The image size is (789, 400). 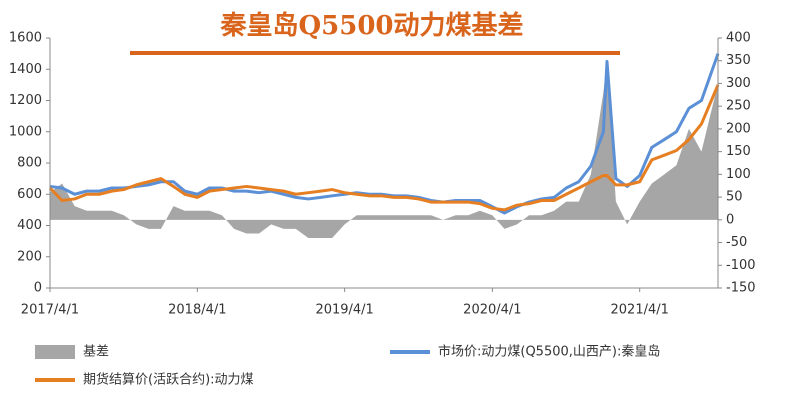 What do you see at coordinates (738, 174) in the screenshot?
I see `y2-tick-label: 100` at bounding box center [738, 174].